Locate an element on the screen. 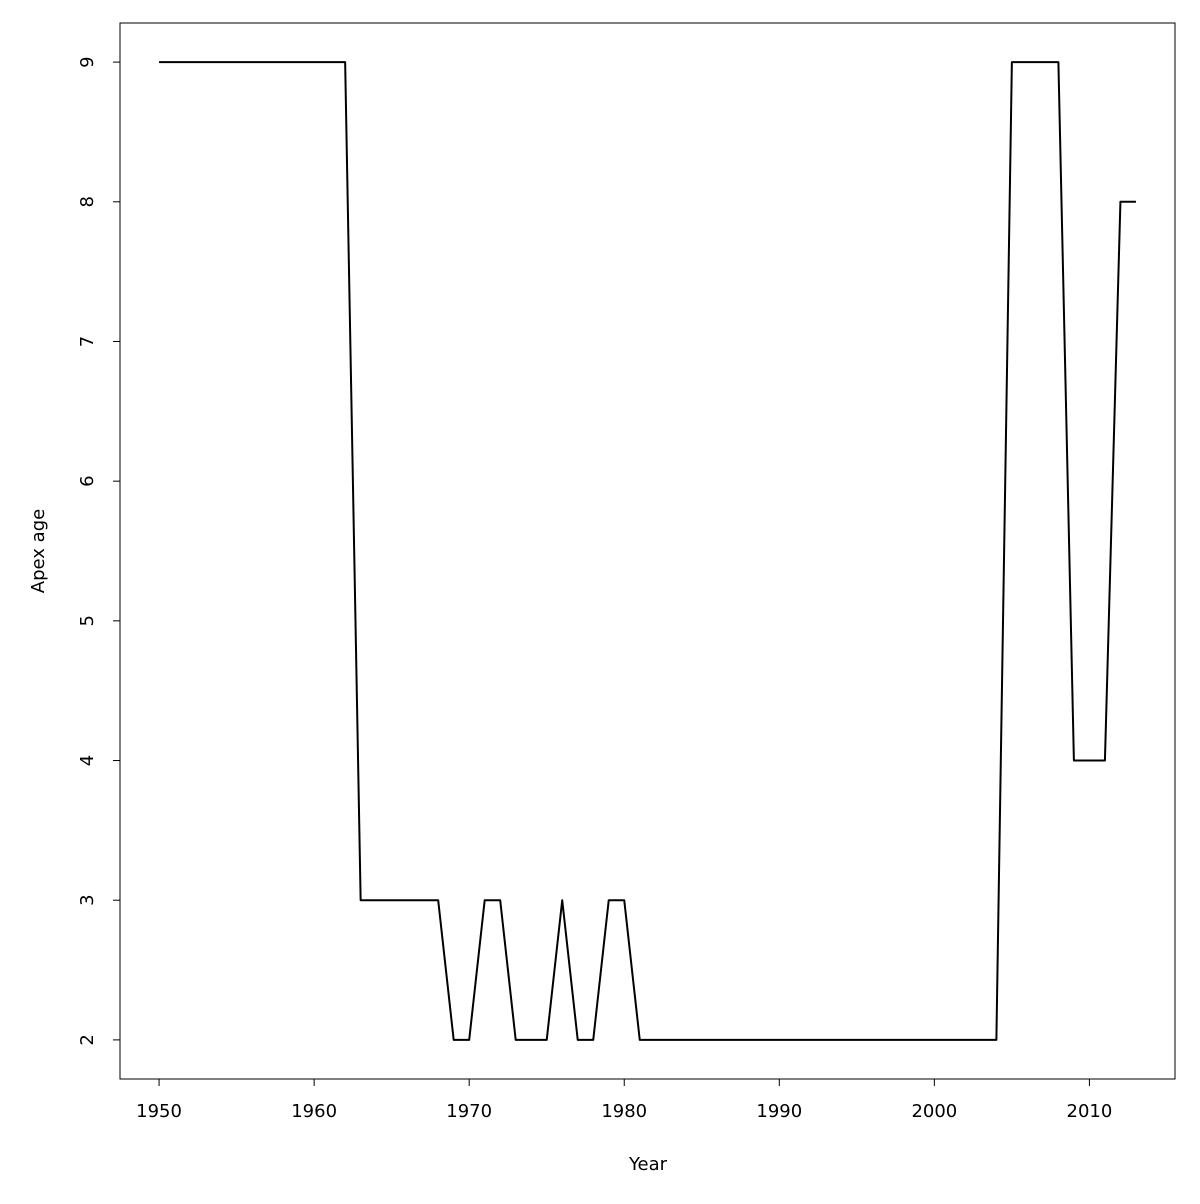 This screenshot has height=1204, width=1200. x-tick-label: 2000 is located at coordinates (934, 1111).